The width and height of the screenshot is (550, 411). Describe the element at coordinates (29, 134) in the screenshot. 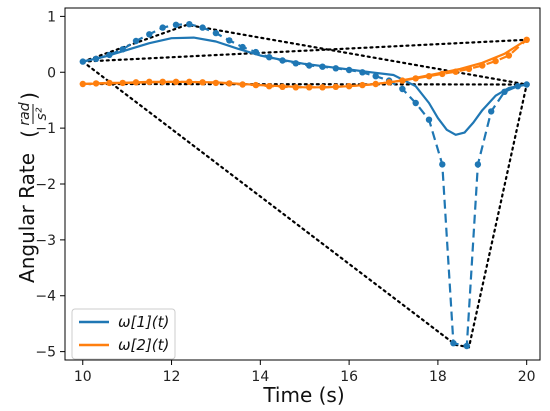

I see `y-unit-open-paren: (` at that location.